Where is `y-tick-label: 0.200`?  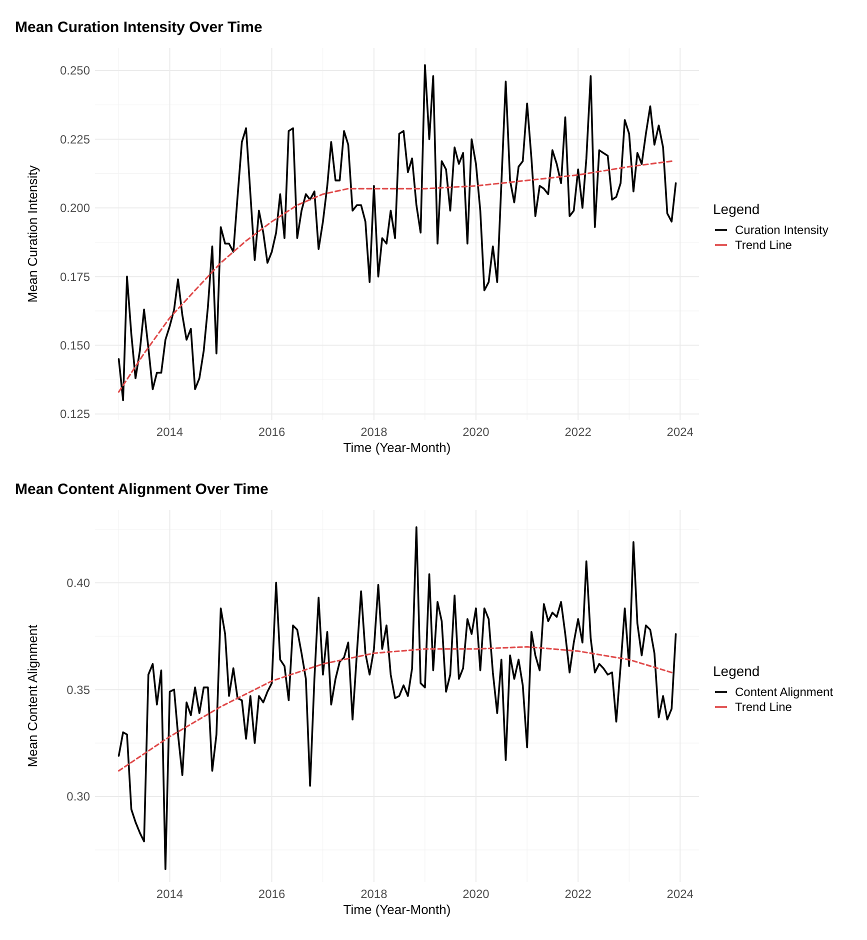
y-tick-label: 0.200 is located at coordinates (75, 208).